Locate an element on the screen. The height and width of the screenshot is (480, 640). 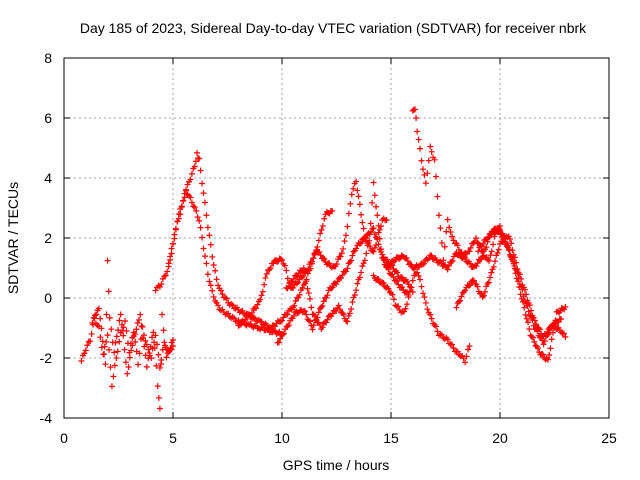
y-tick-label: -2 is located at coordinates (46, 358).